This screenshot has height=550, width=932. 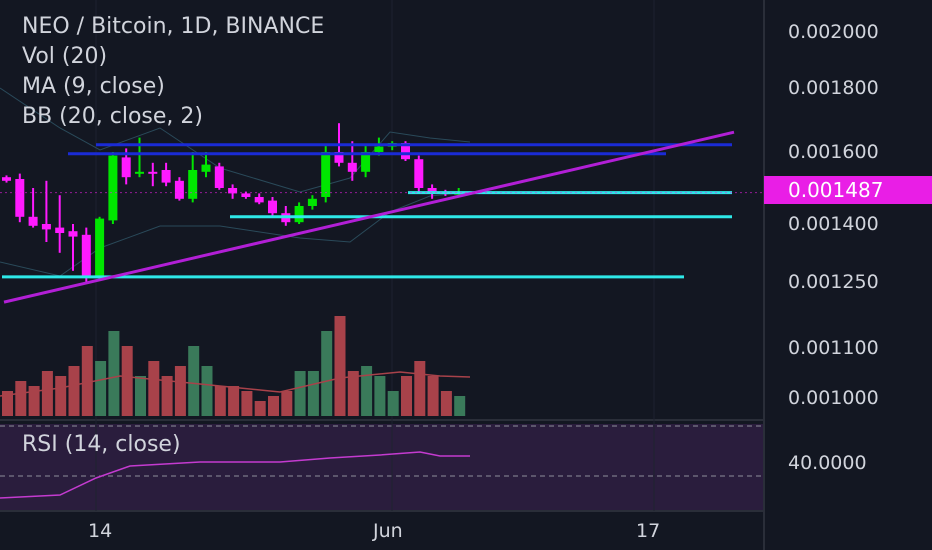 I want to click on current-price-tag: 0.001487, so click(x=848, y=190).